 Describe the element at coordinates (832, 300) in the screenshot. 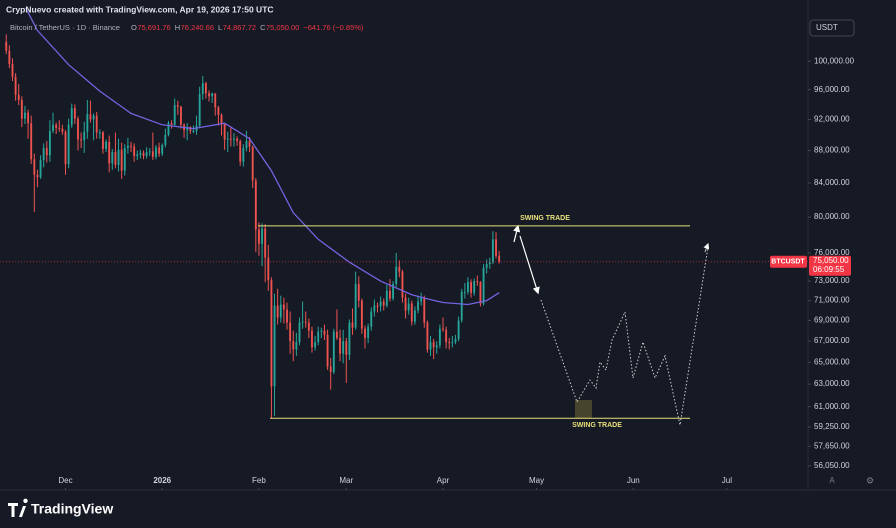

I see `y-tick-label: 71,000.00` at that location.